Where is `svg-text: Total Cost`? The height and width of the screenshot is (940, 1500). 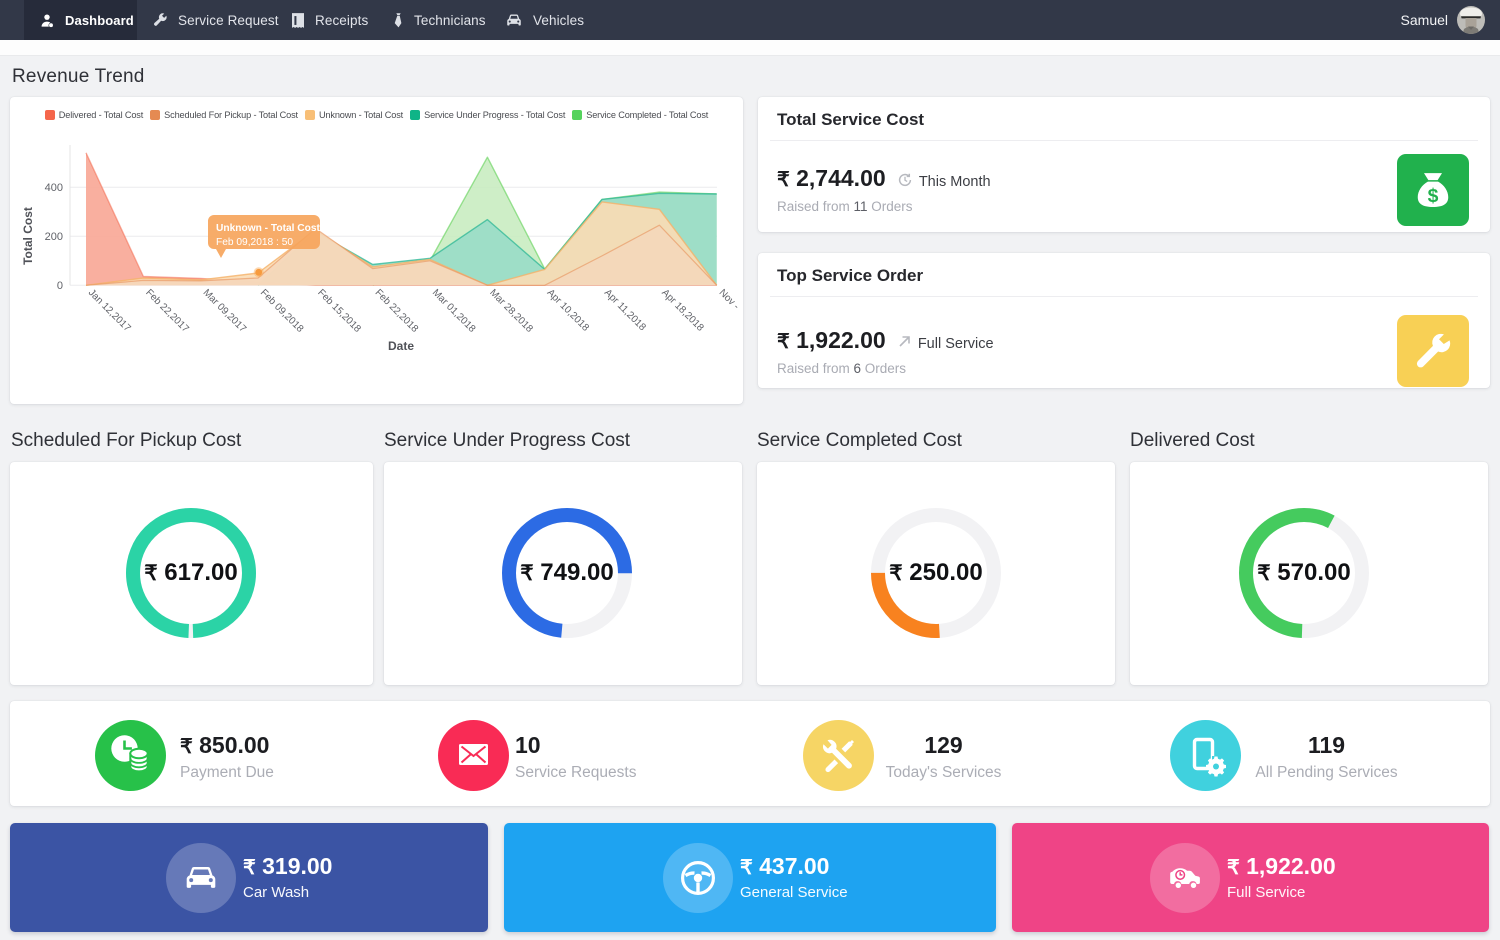
svg-text: Total Cost is located at coordinates (28, 236).